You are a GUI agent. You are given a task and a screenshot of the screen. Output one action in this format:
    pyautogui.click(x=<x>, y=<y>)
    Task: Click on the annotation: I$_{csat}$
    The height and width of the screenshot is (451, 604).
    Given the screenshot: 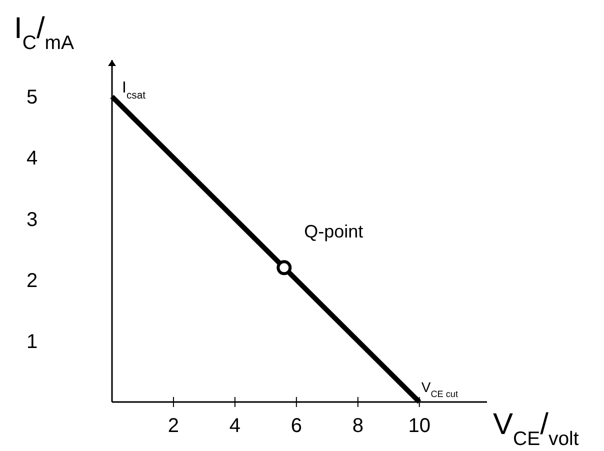 What is the action you would take?
    pyautogui.click(x=134, y=91)
    